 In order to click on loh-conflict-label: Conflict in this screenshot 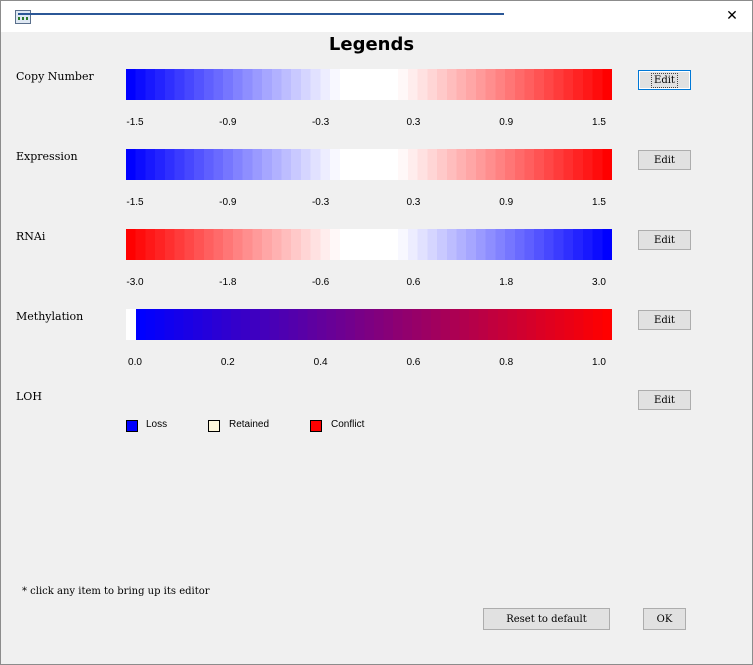, I will do `click(348, 424)`.